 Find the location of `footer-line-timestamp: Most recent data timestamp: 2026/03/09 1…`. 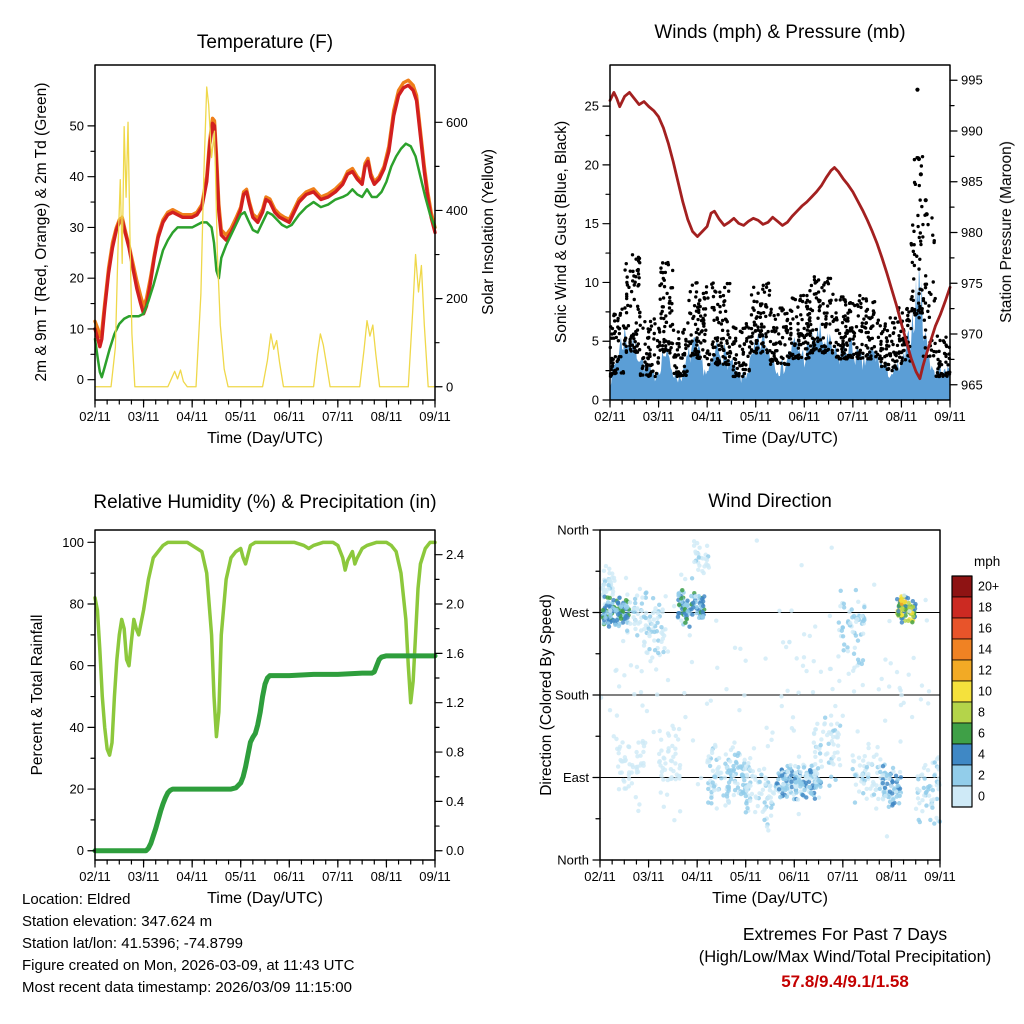

footer-line-timestamp: Most recent data timestamp: 2026/03/09 1… is located at coordinates (187, 987).